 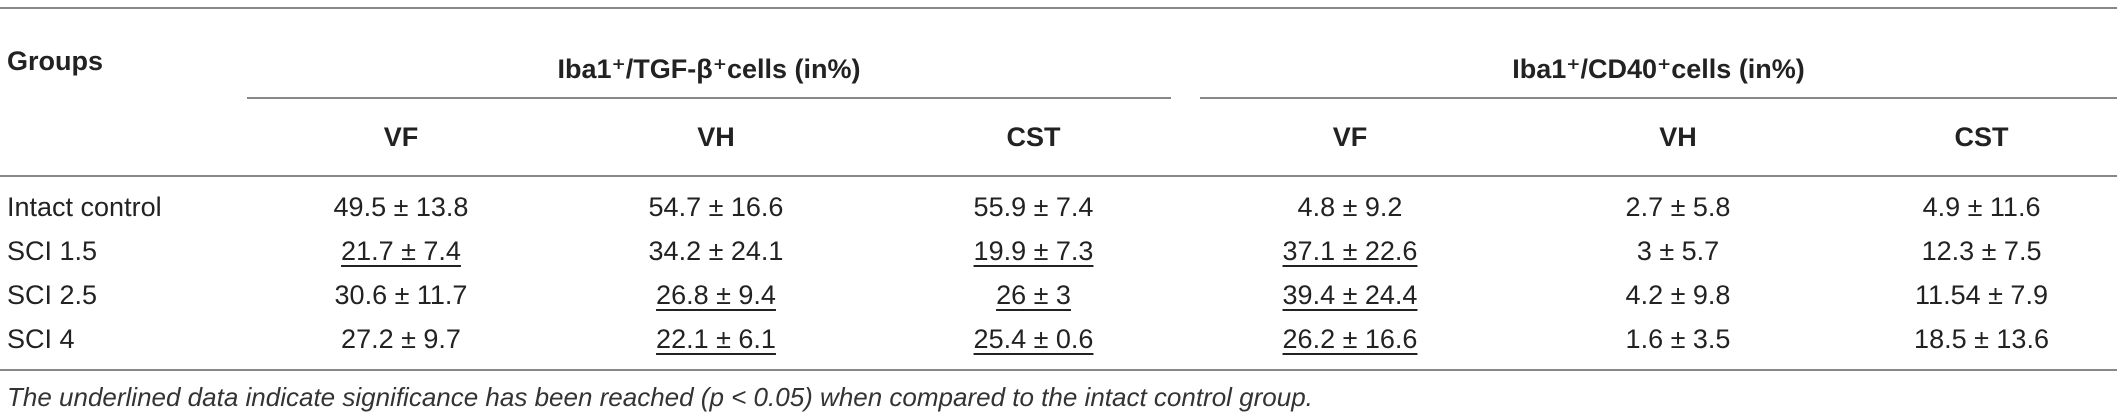 I want to click on cell-value: 1.6 ± 3.5, so click(x=1678, y=338).